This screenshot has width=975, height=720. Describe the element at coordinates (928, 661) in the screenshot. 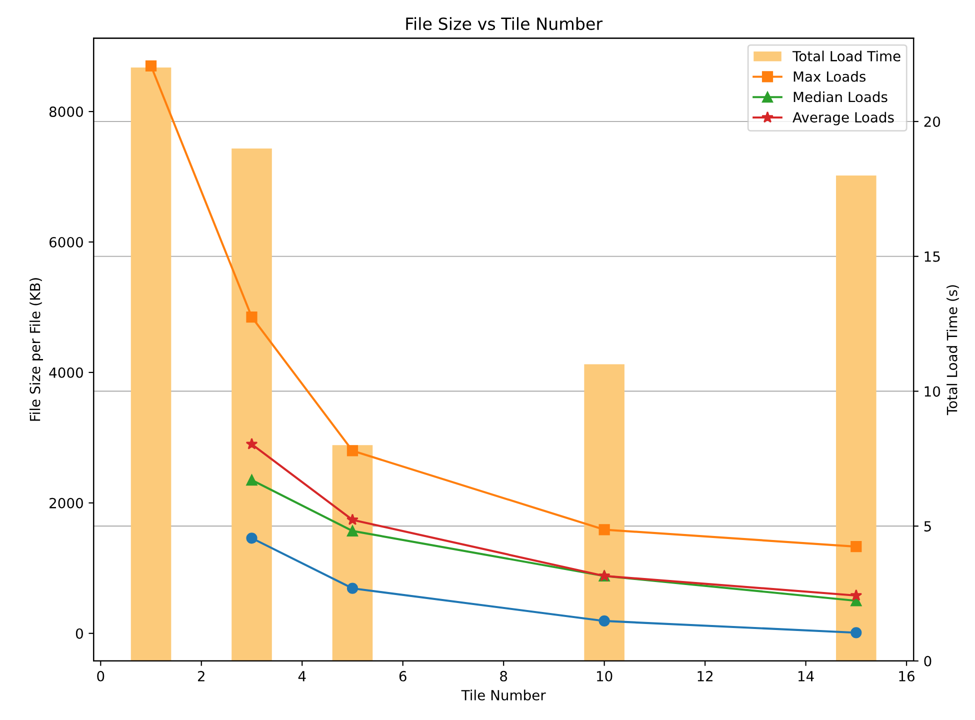

I see `y2-tick-label: 0` at that location.